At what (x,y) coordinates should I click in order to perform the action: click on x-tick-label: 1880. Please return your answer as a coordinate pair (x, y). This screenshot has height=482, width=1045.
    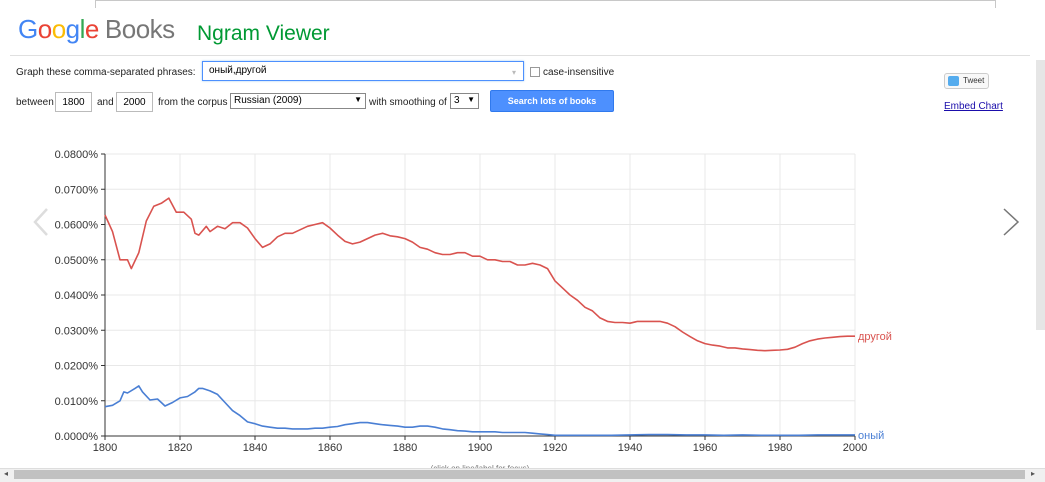
    Looking at the image, I should click on (405, 448).